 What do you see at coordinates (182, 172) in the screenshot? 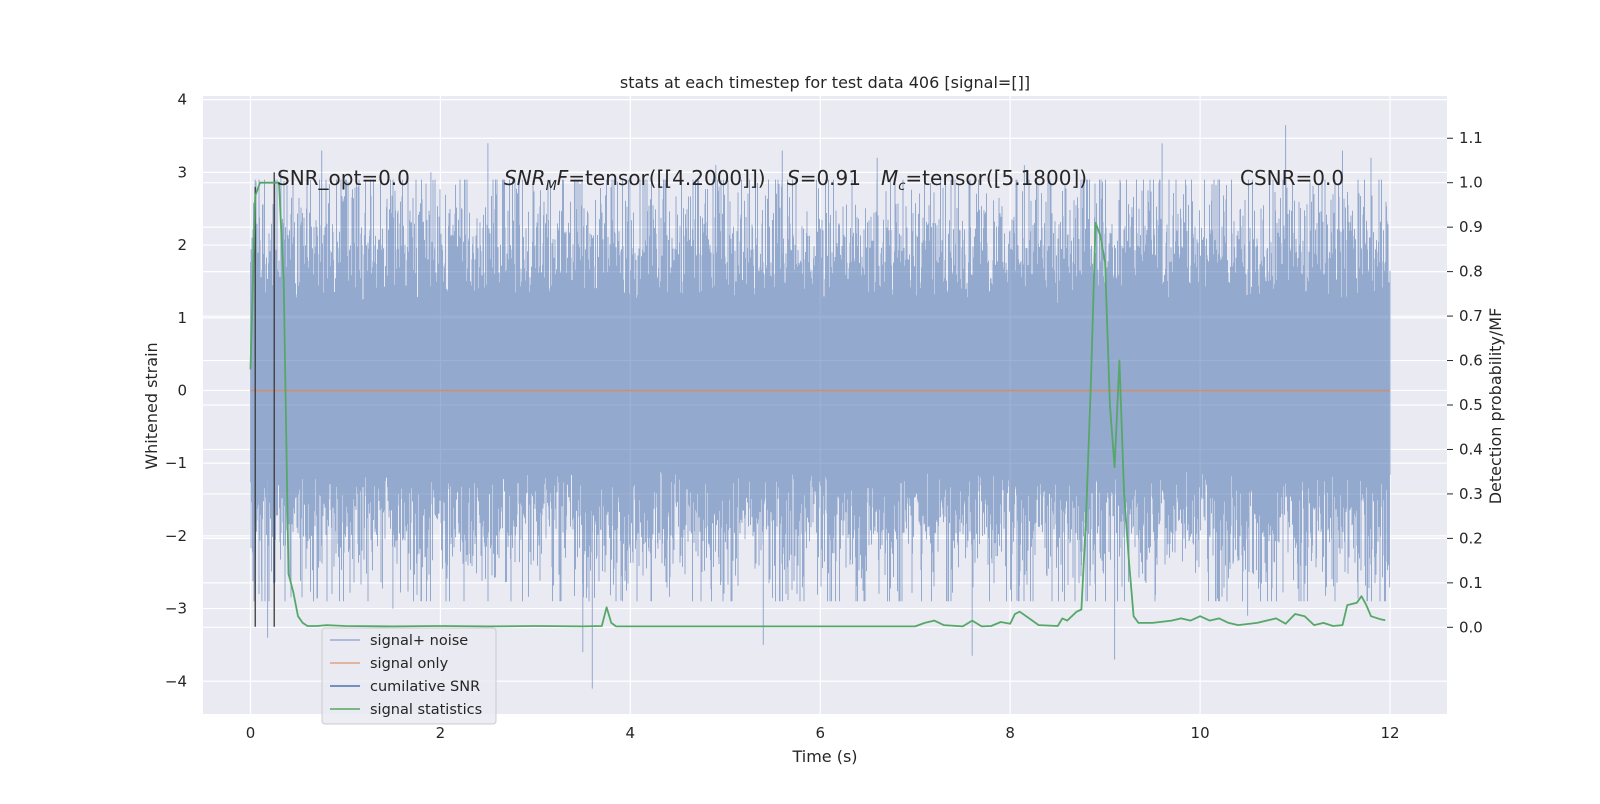
I see `y-tick-label-7: 3` at bounding box center [182, 172].